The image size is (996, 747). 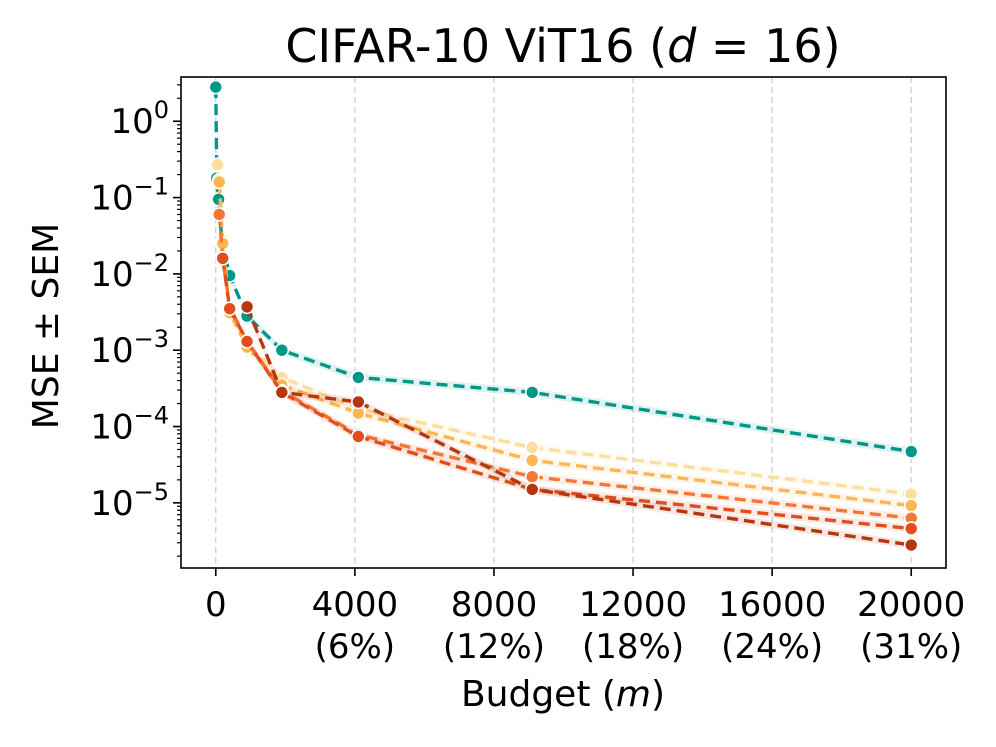 What do you see at coordinates (494, 647) in the screenshot?
I see `x-tick-percent-label: (12%)` at bounding box center [494, 647].